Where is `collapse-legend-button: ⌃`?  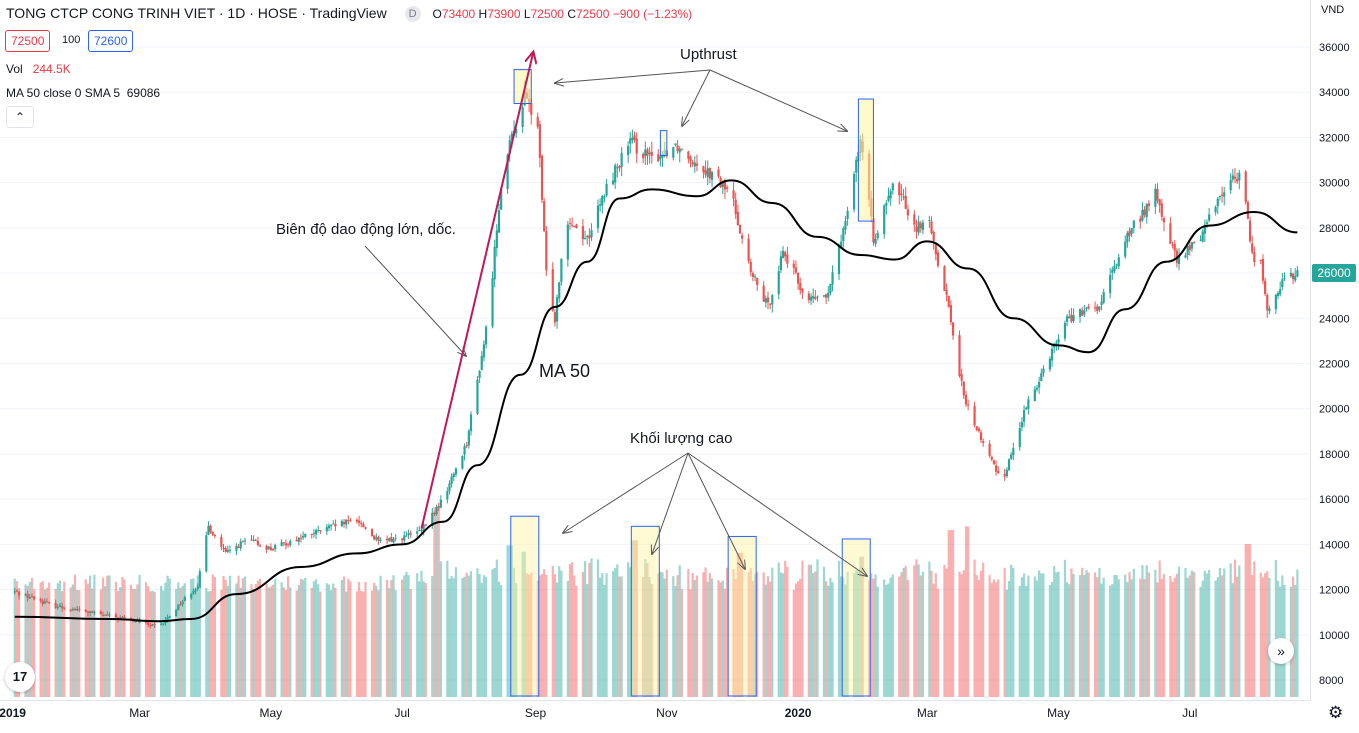
collapse-legend-button: ⌃ is located at coordinates (20, 117).